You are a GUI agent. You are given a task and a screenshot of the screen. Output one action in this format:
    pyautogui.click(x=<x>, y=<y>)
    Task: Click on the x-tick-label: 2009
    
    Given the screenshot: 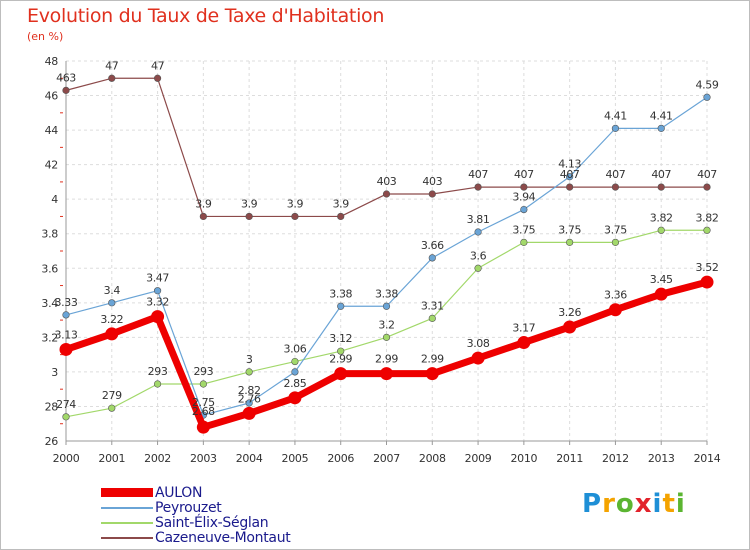 What is the action you would take?
    pyautogui.click(x=478, y=458)
    